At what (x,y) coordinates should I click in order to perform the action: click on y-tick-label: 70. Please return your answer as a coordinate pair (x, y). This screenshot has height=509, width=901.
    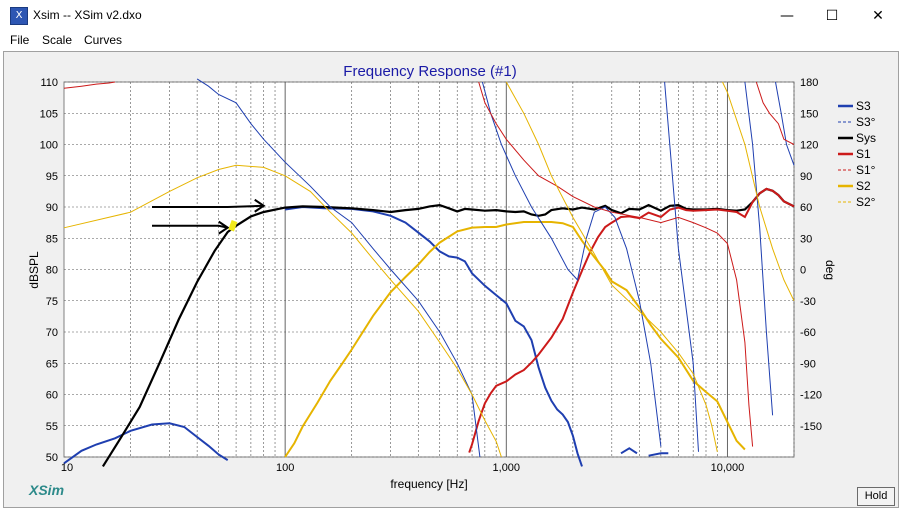
    Looking at the image, I should click on (52, 333).